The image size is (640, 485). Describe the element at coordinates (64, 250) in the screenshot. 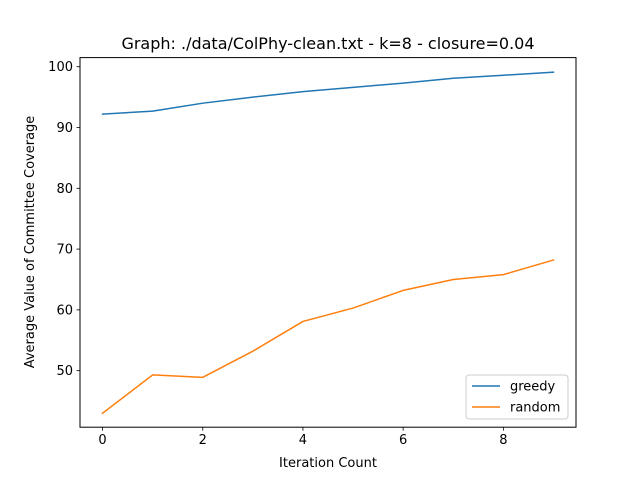

I see `y-tick-label: 70` at that location.